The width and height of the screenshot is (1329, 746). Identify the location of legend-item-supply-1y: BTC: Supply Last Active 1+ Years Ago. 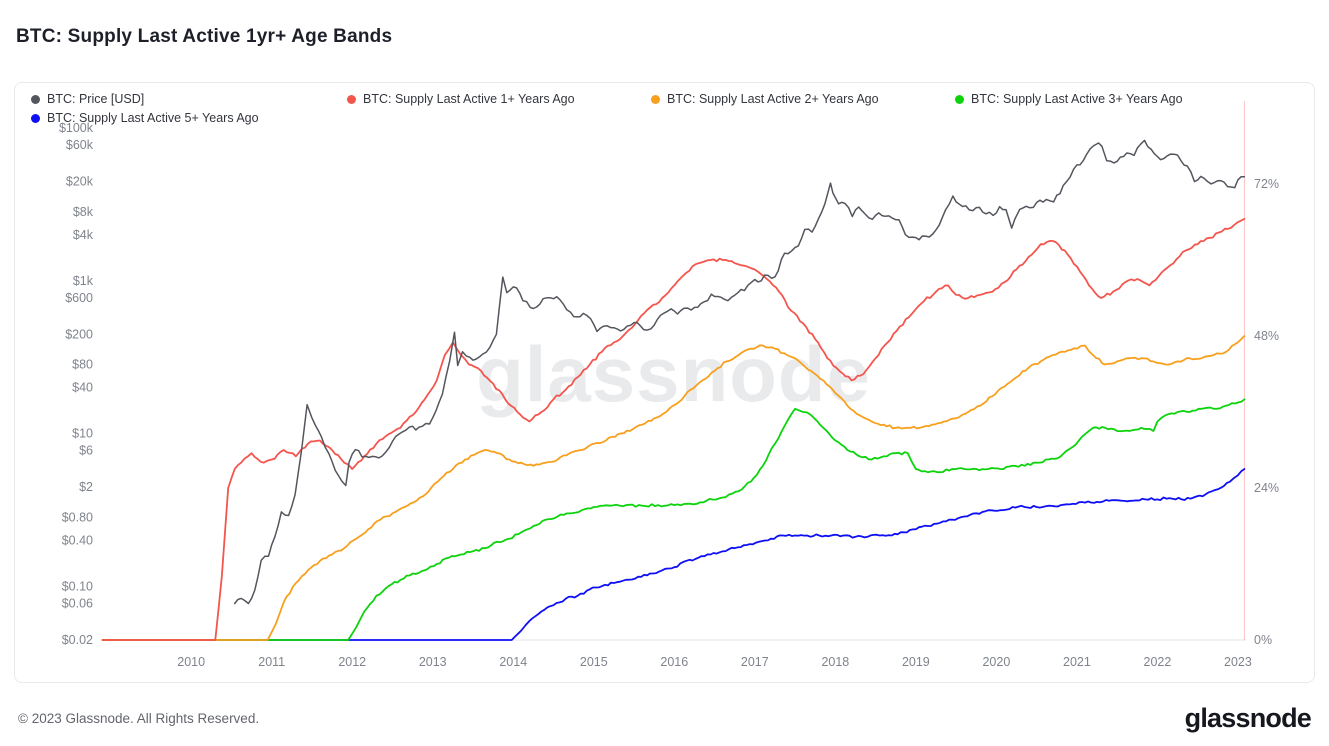
(485, 99).